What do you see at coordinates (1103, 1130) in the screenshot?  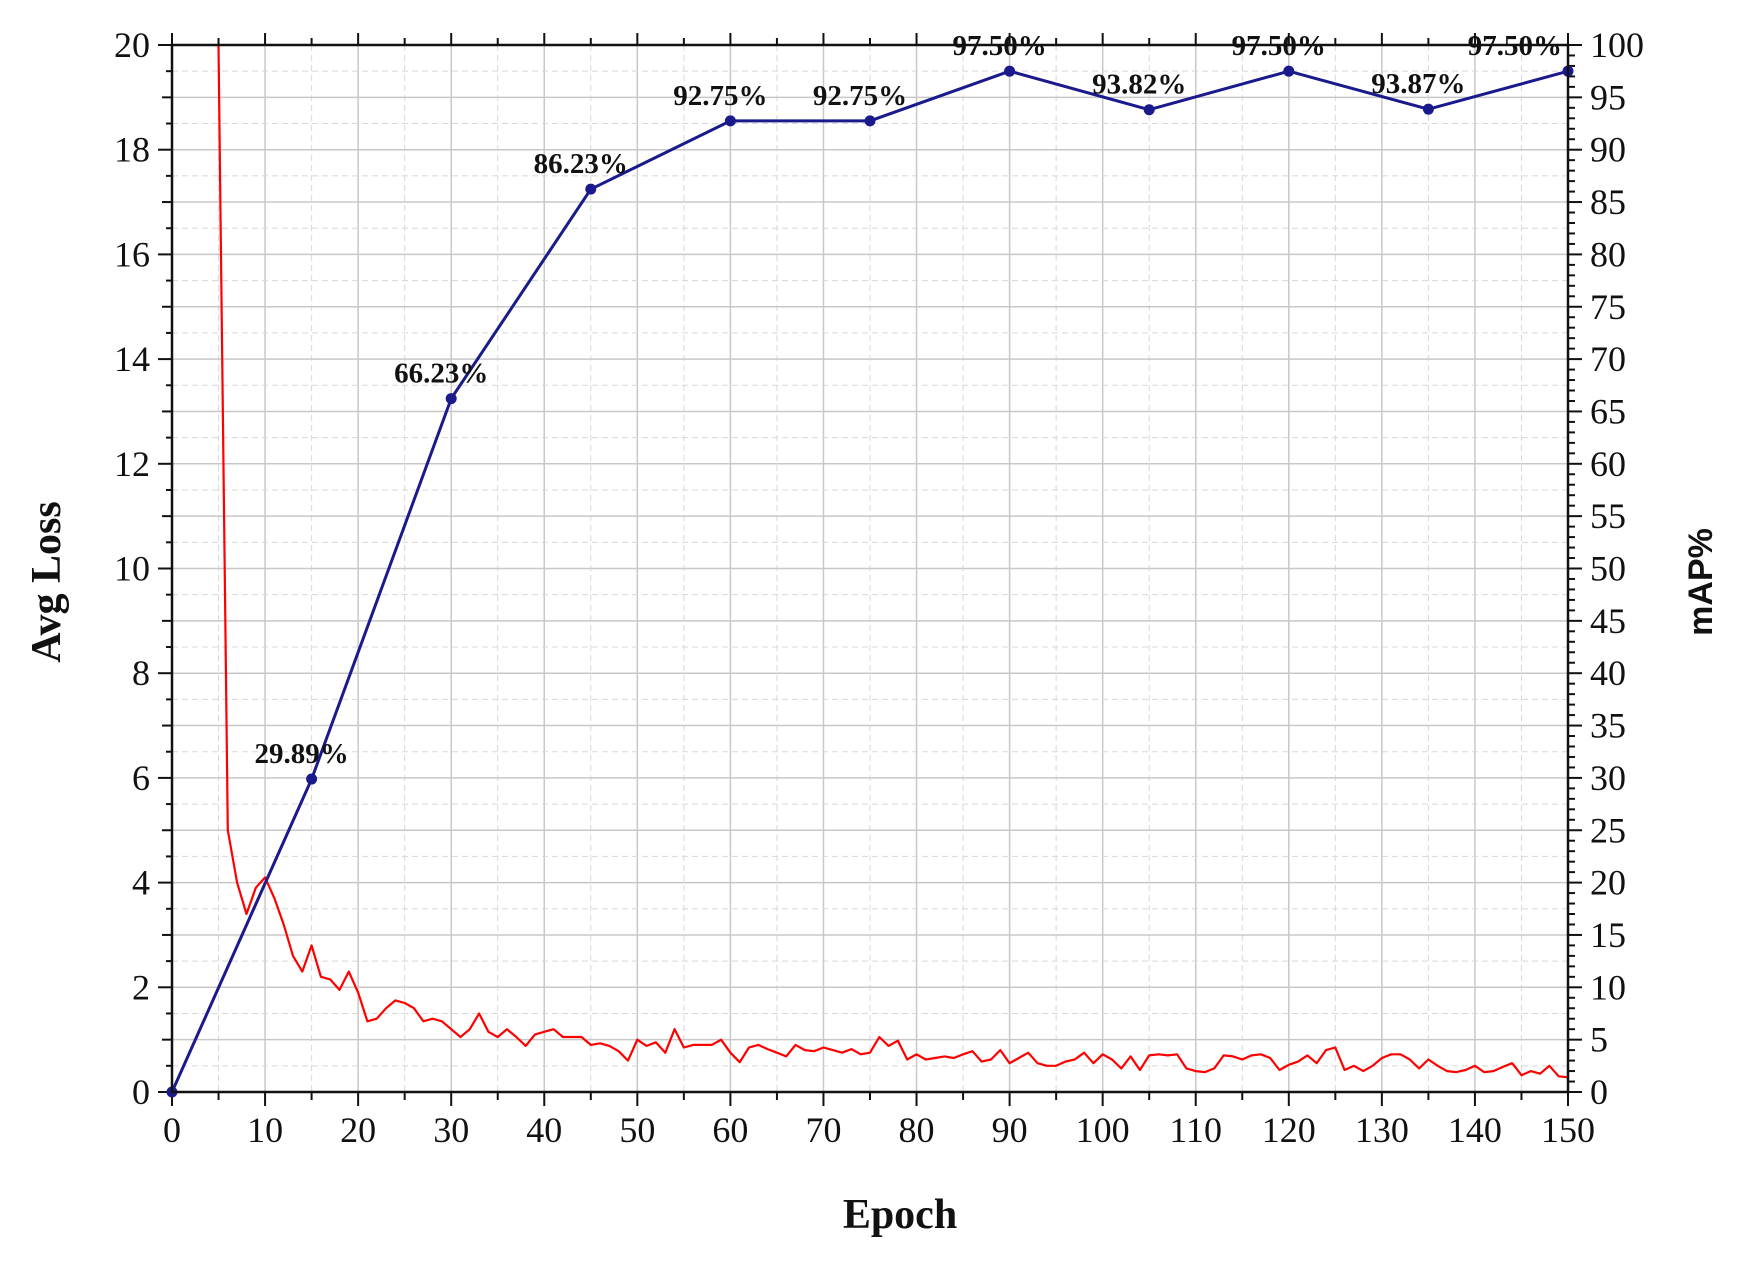 I see `x-tick-label: 100` at bounding box center [1103, 1130].